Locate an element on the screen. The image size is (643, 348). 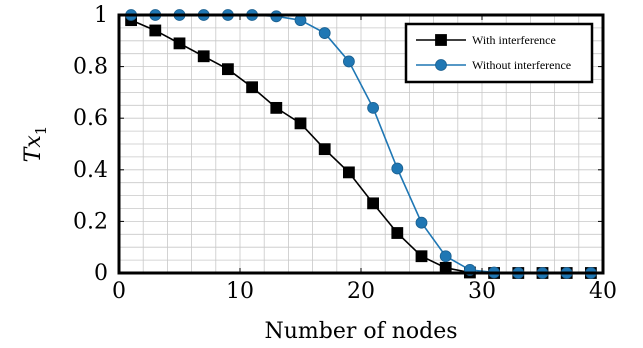
y-axis-title-subscript: 1 is located at coordinates (41, 131).